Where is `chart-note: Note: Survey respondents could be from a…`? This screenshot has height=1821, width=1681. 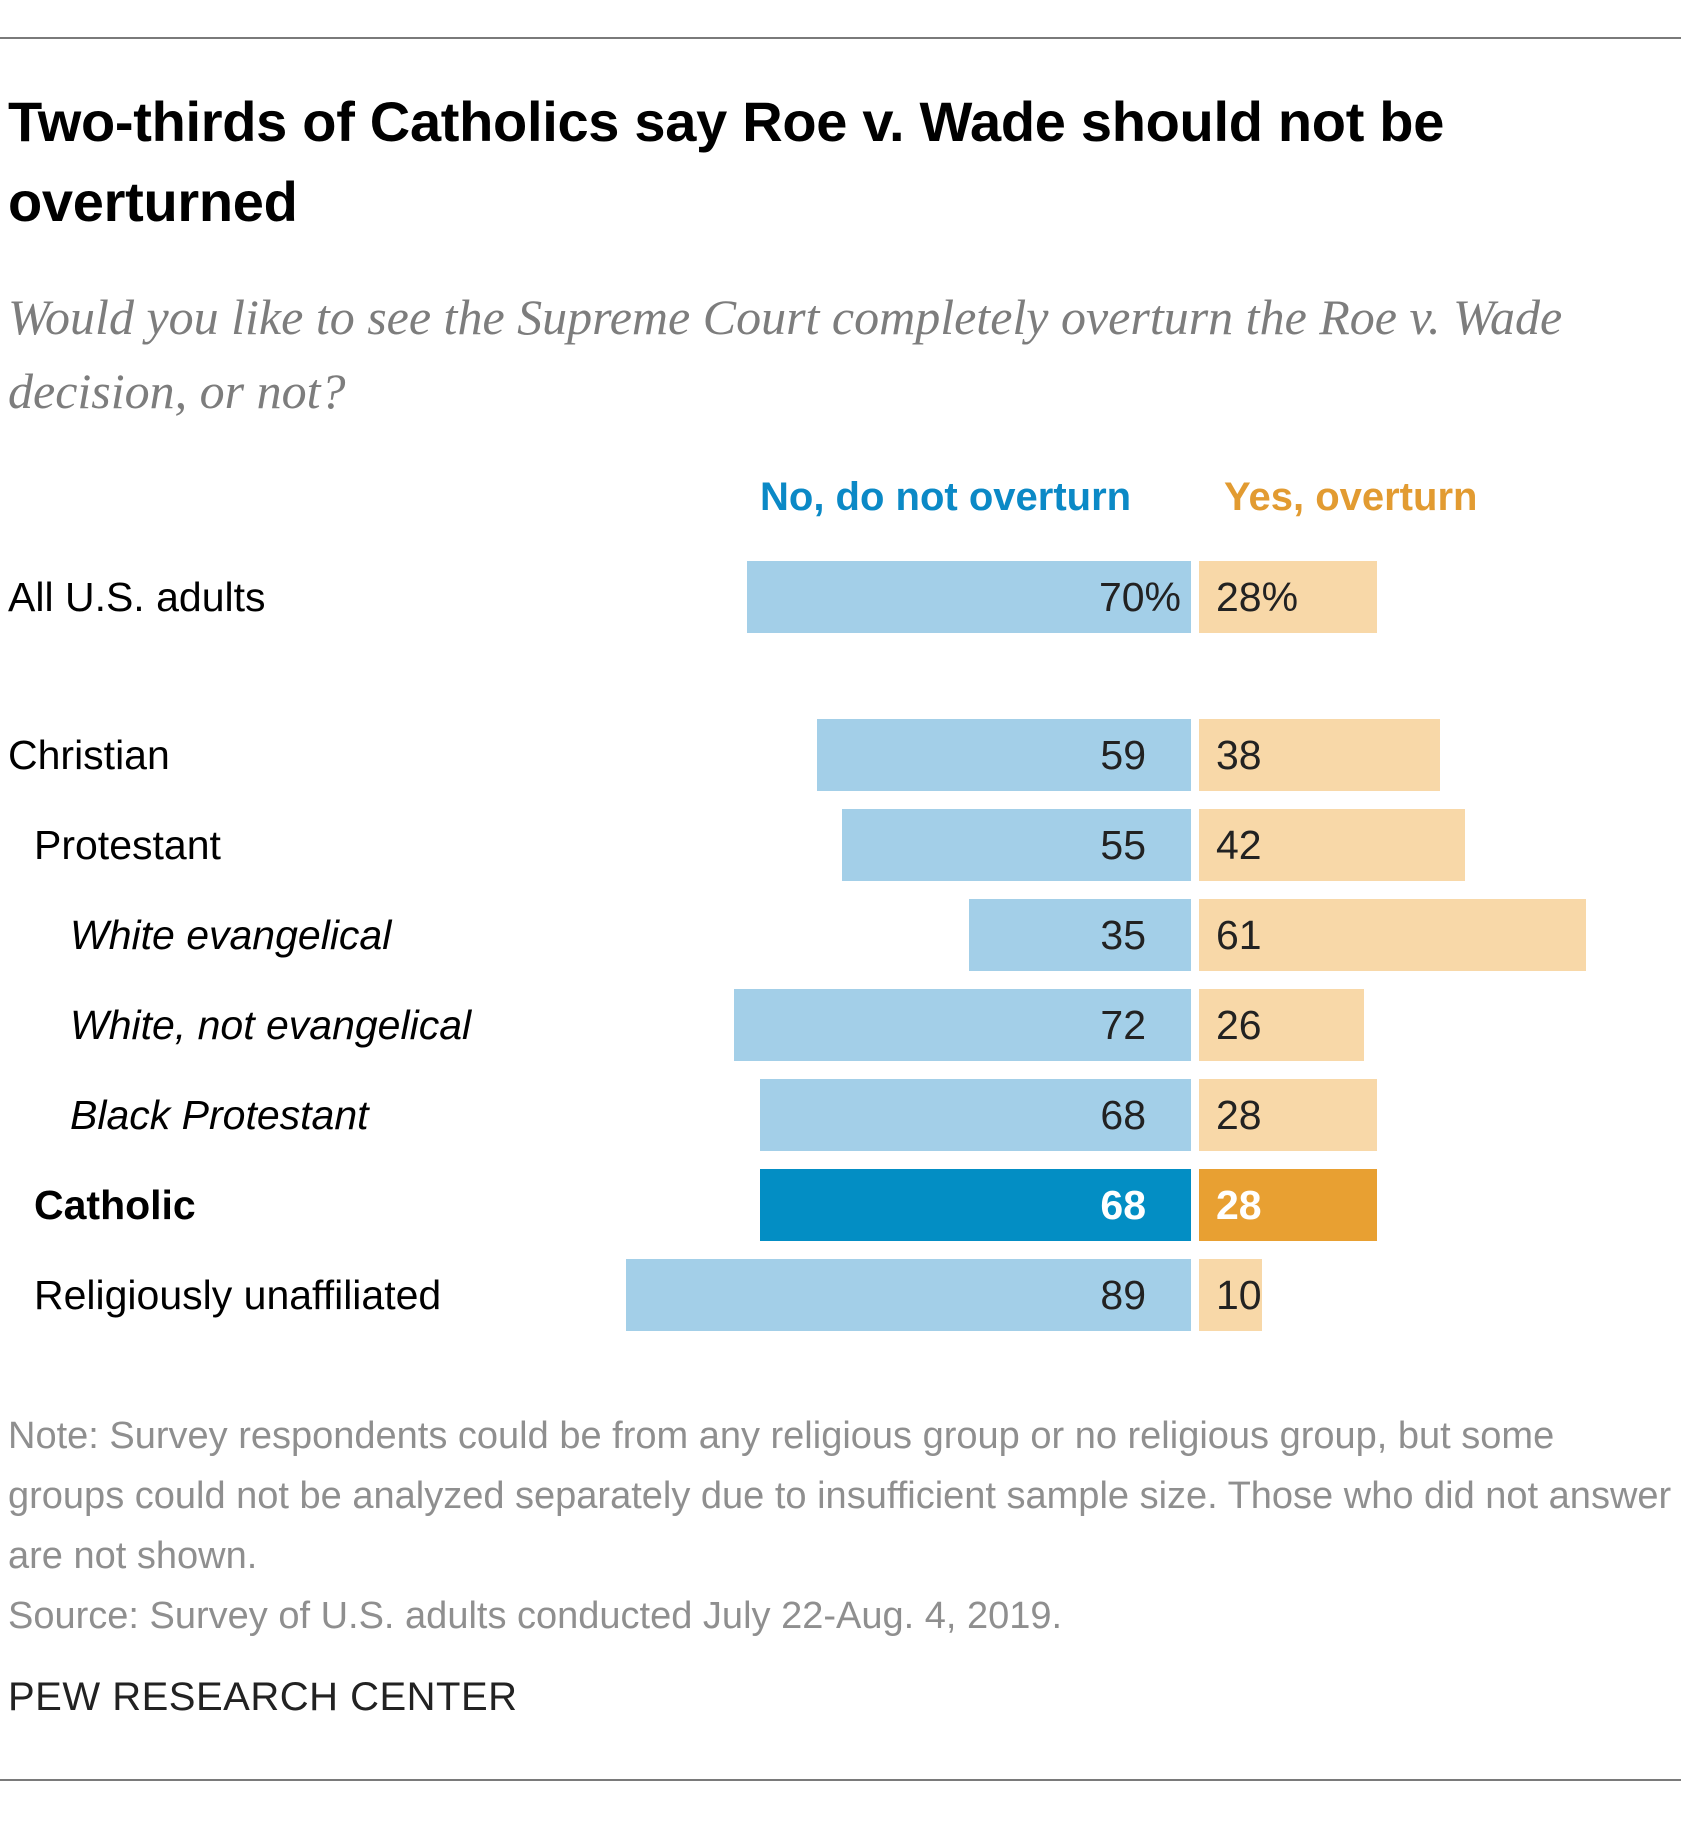
chart-note: Note: Survey respondents could be from a… is located at coordinates (840, 1526).